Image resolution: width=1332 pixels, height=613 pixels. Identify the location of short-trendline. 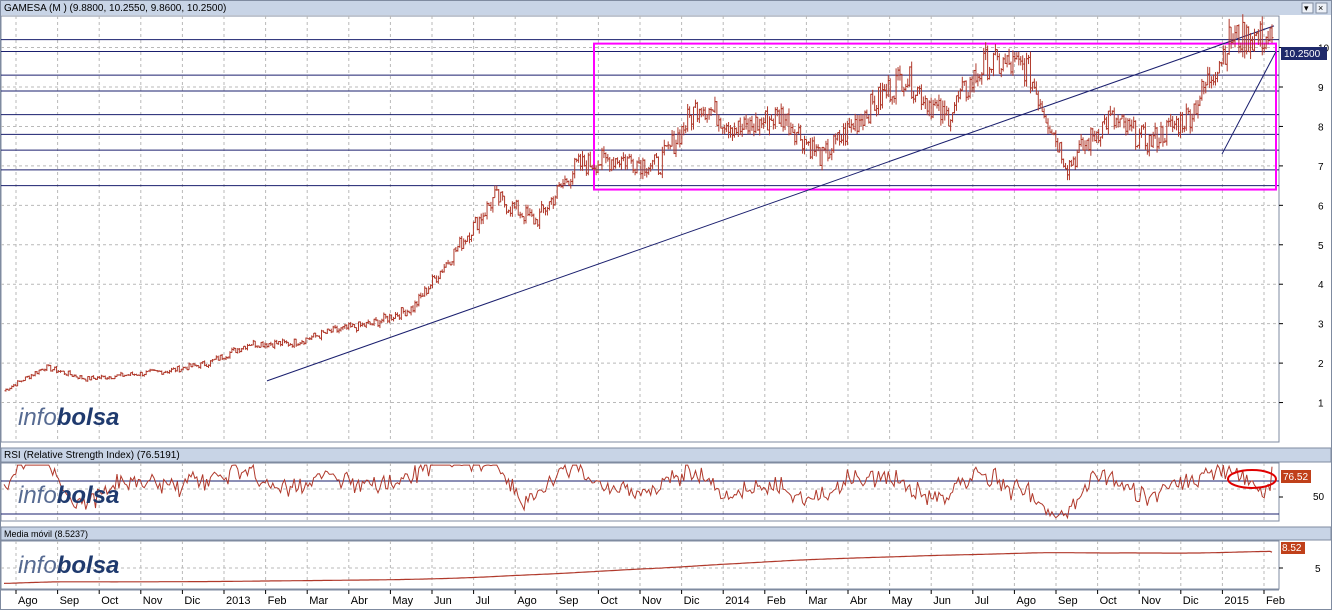
(1249, 103).